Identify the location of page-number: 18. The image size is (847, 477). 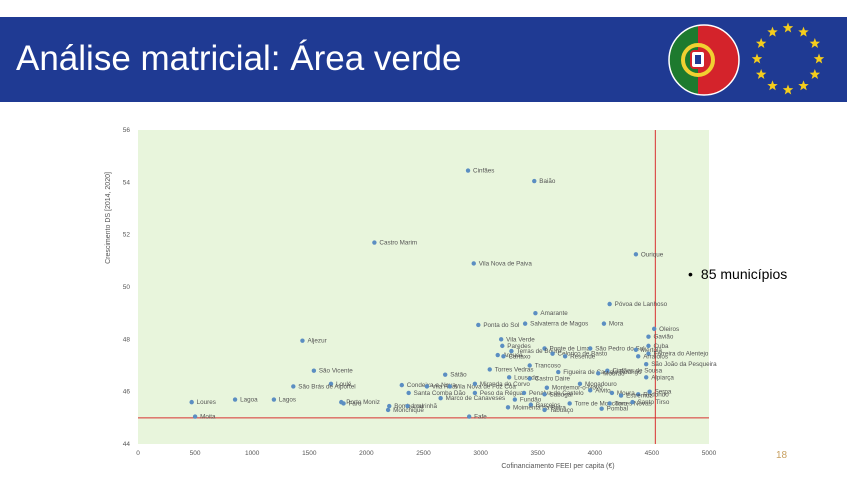
(782, 455).